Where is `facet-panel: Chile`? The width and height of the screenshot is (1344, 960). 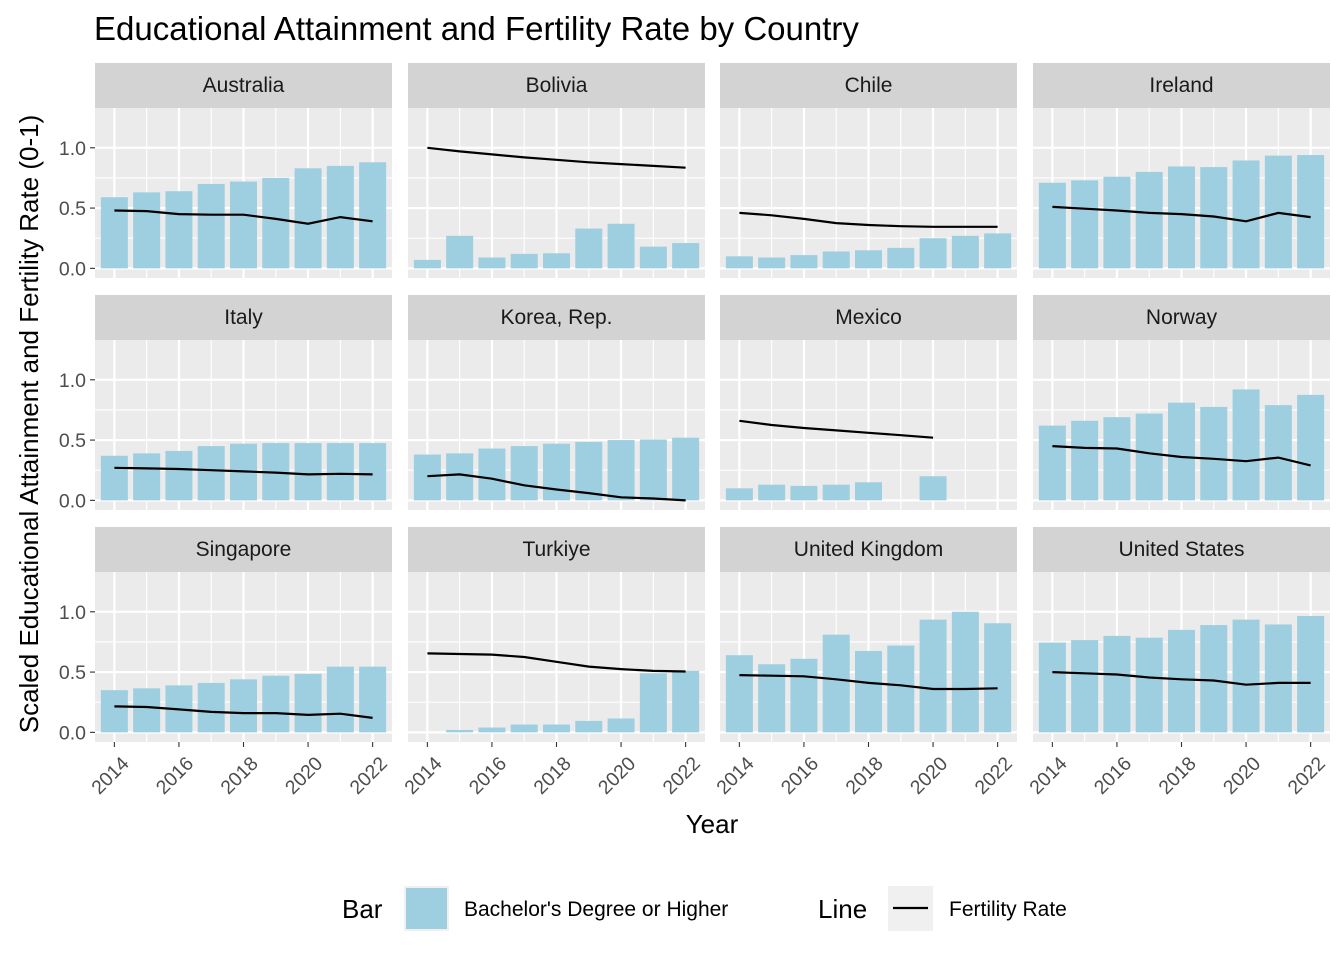
facet-panel: Chile is located at coordinates (868, 170).